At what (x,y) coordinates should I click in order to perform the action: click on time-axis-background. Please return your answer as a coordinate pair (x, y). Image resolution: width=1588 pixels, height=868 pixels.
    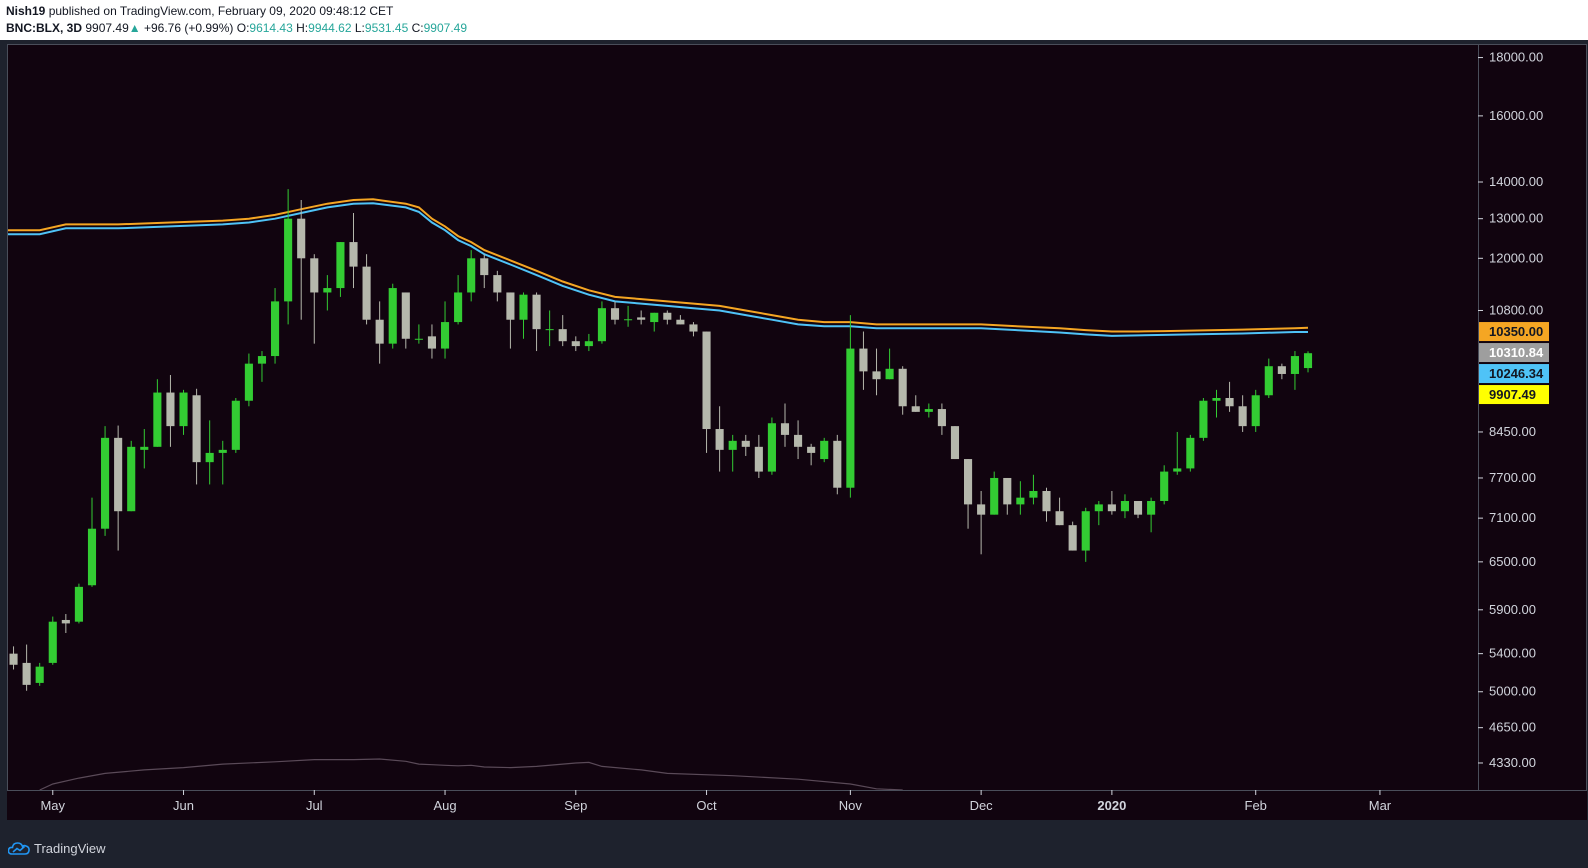
    Looking at the image, I should click on (797, 805).